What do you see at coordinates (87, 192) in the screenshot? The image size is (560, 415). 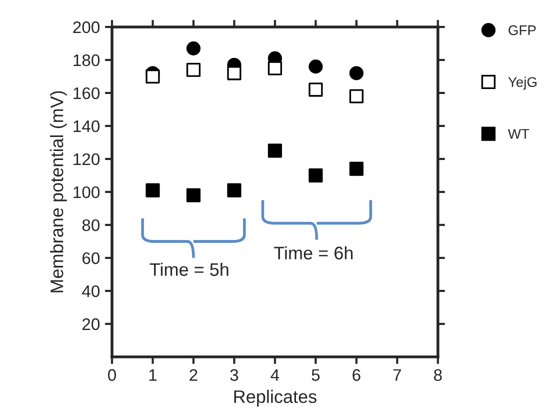 I see `y-tick-label: 100` at bounding box center [87, 192].